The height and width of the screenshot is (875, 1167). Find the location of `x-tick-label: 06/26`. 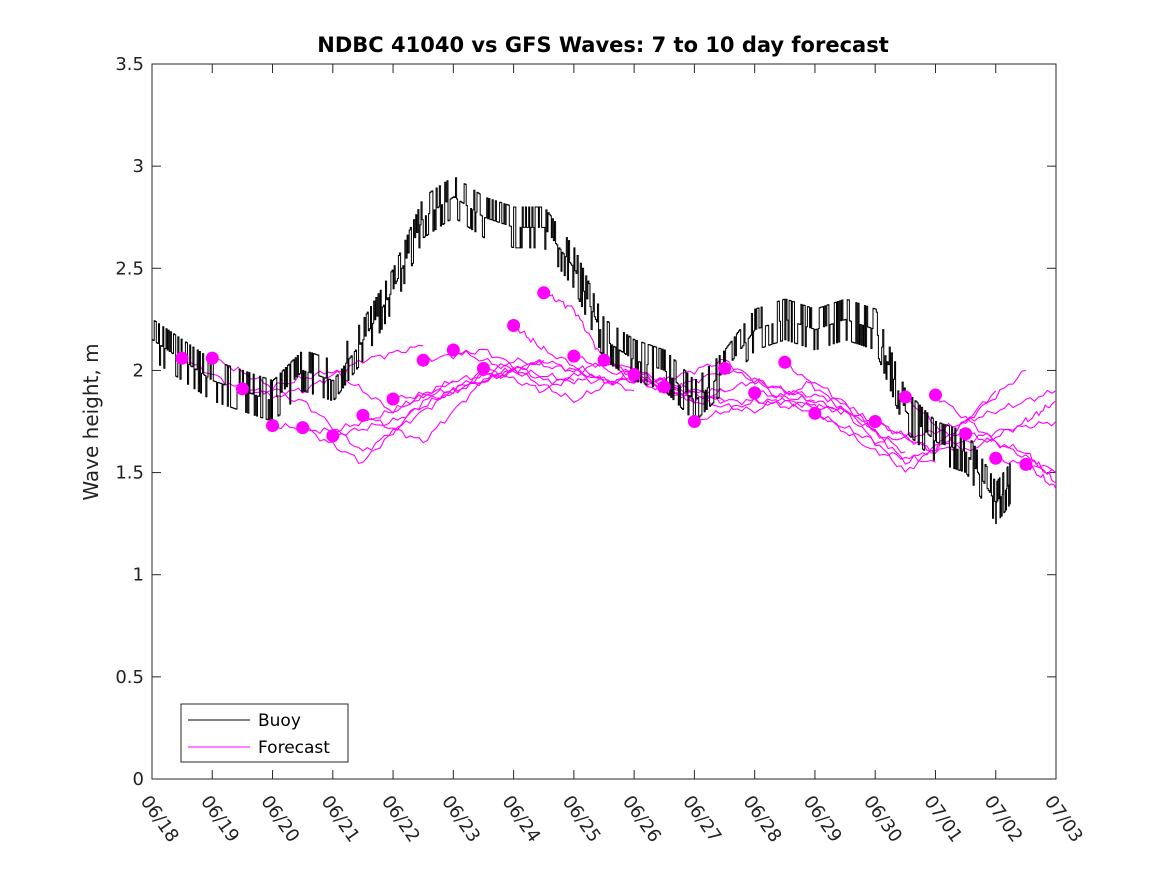

x-tick-label: 06/26 is located at coordinates (641, 819).